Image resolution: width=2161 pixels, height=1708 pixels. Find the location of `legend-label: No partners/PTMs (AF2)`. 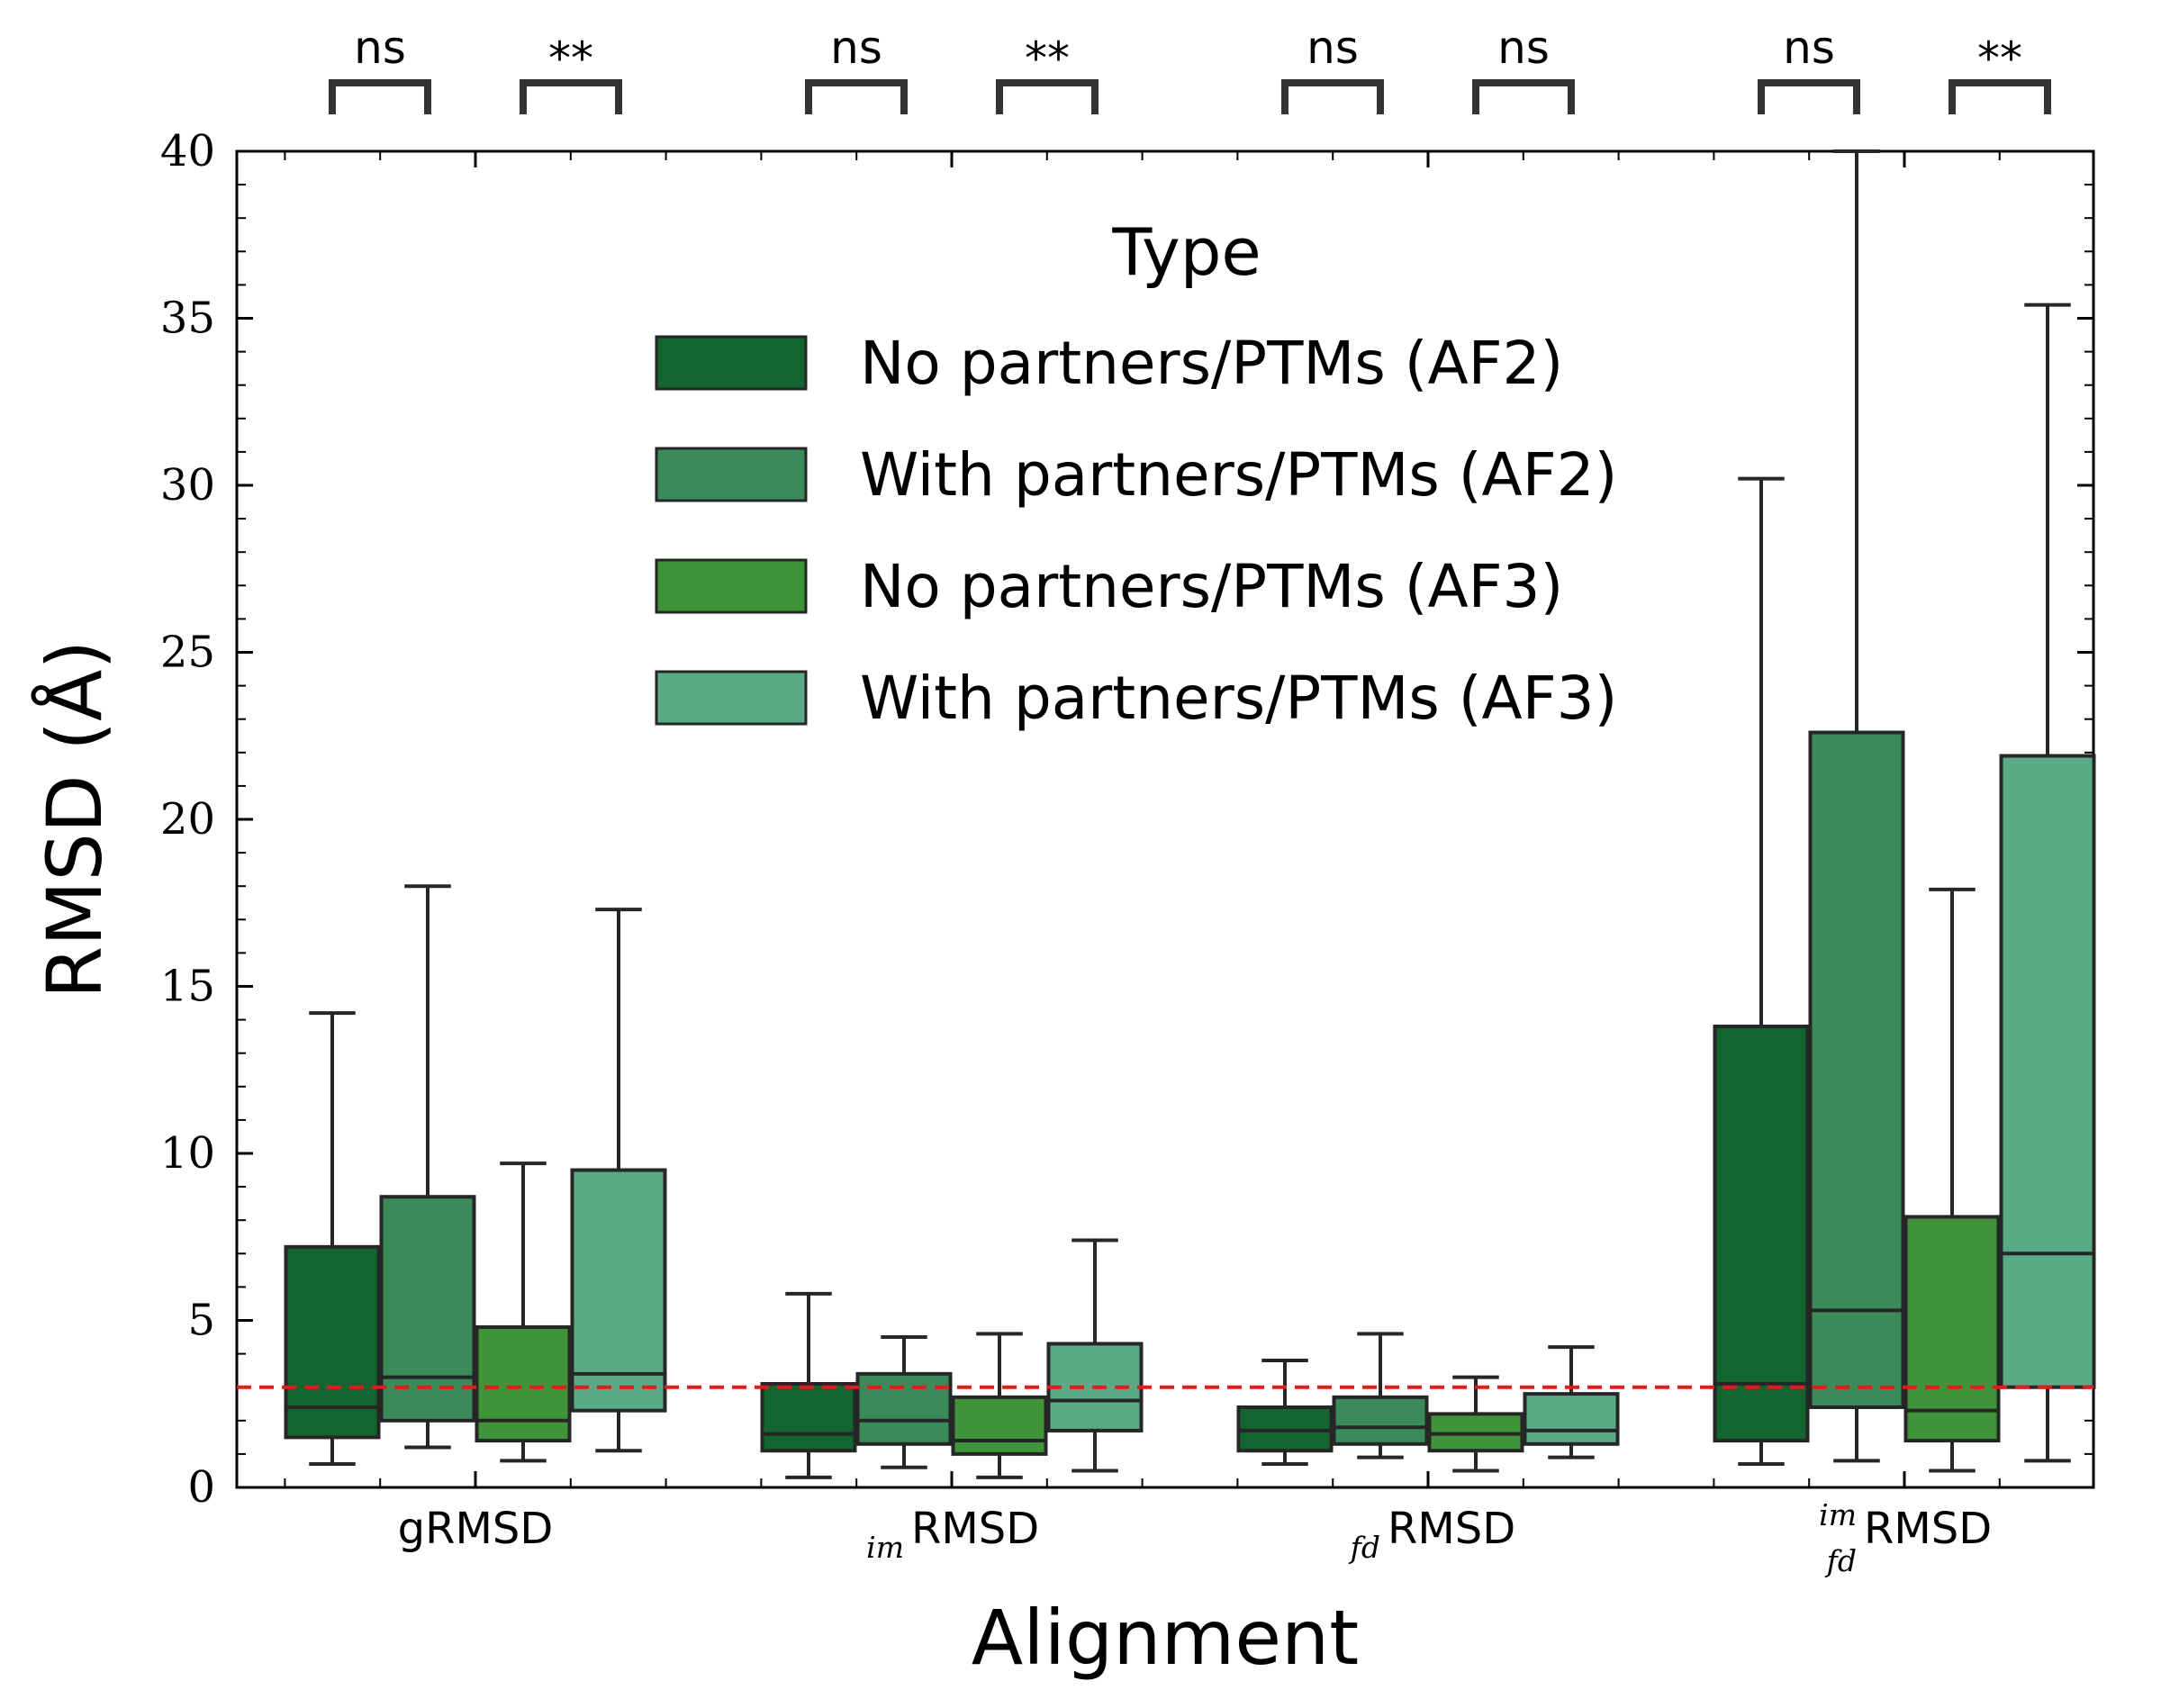

legend-label: No partners/PTMs (AF2) is located at coordinates (1211, 363).